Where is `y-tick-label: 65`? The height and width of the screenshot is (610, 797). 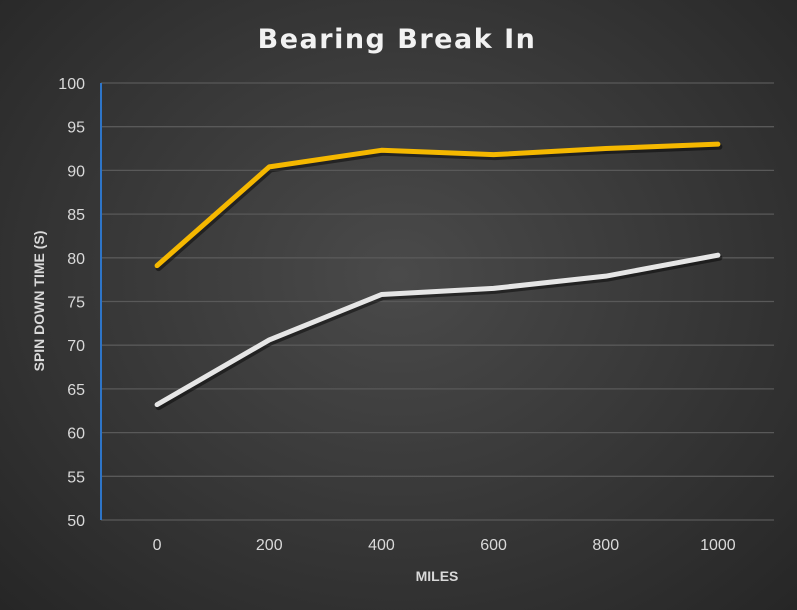
y-tick-label: 65 is located at coordinates (76, 390).